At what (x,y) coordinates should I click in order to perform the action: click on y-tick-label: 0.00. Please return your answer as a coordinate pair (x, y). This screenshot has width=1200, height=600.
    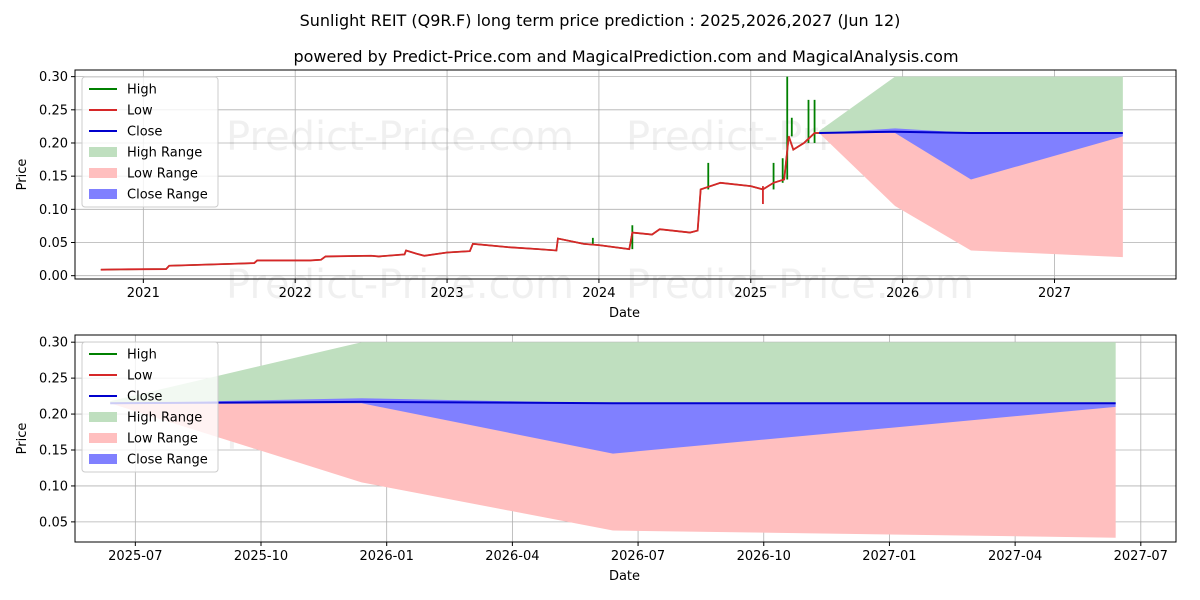
    Looking at the image, I should click on (53, 276).